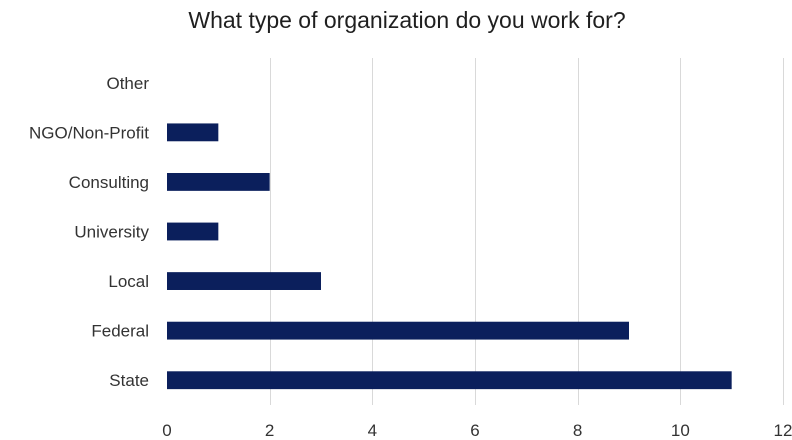 This screenshot has width=792, height=440. I want to click on x-tick-label: 0, so click(166, 430).